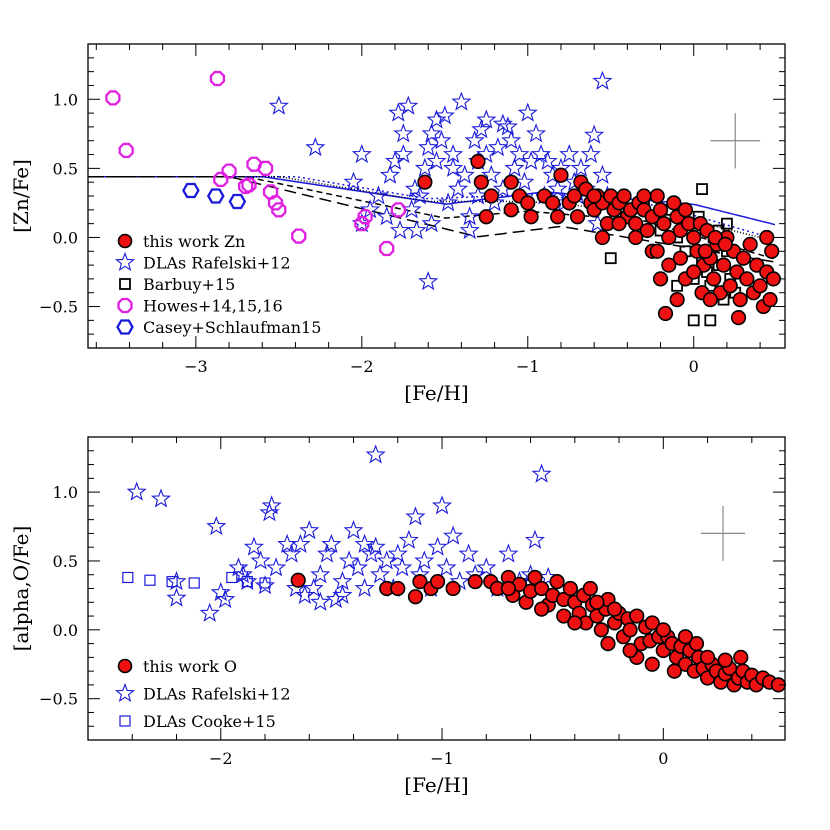 The image size is (830, 830). I want to click on legend-label: this work O, so click(190, 666).